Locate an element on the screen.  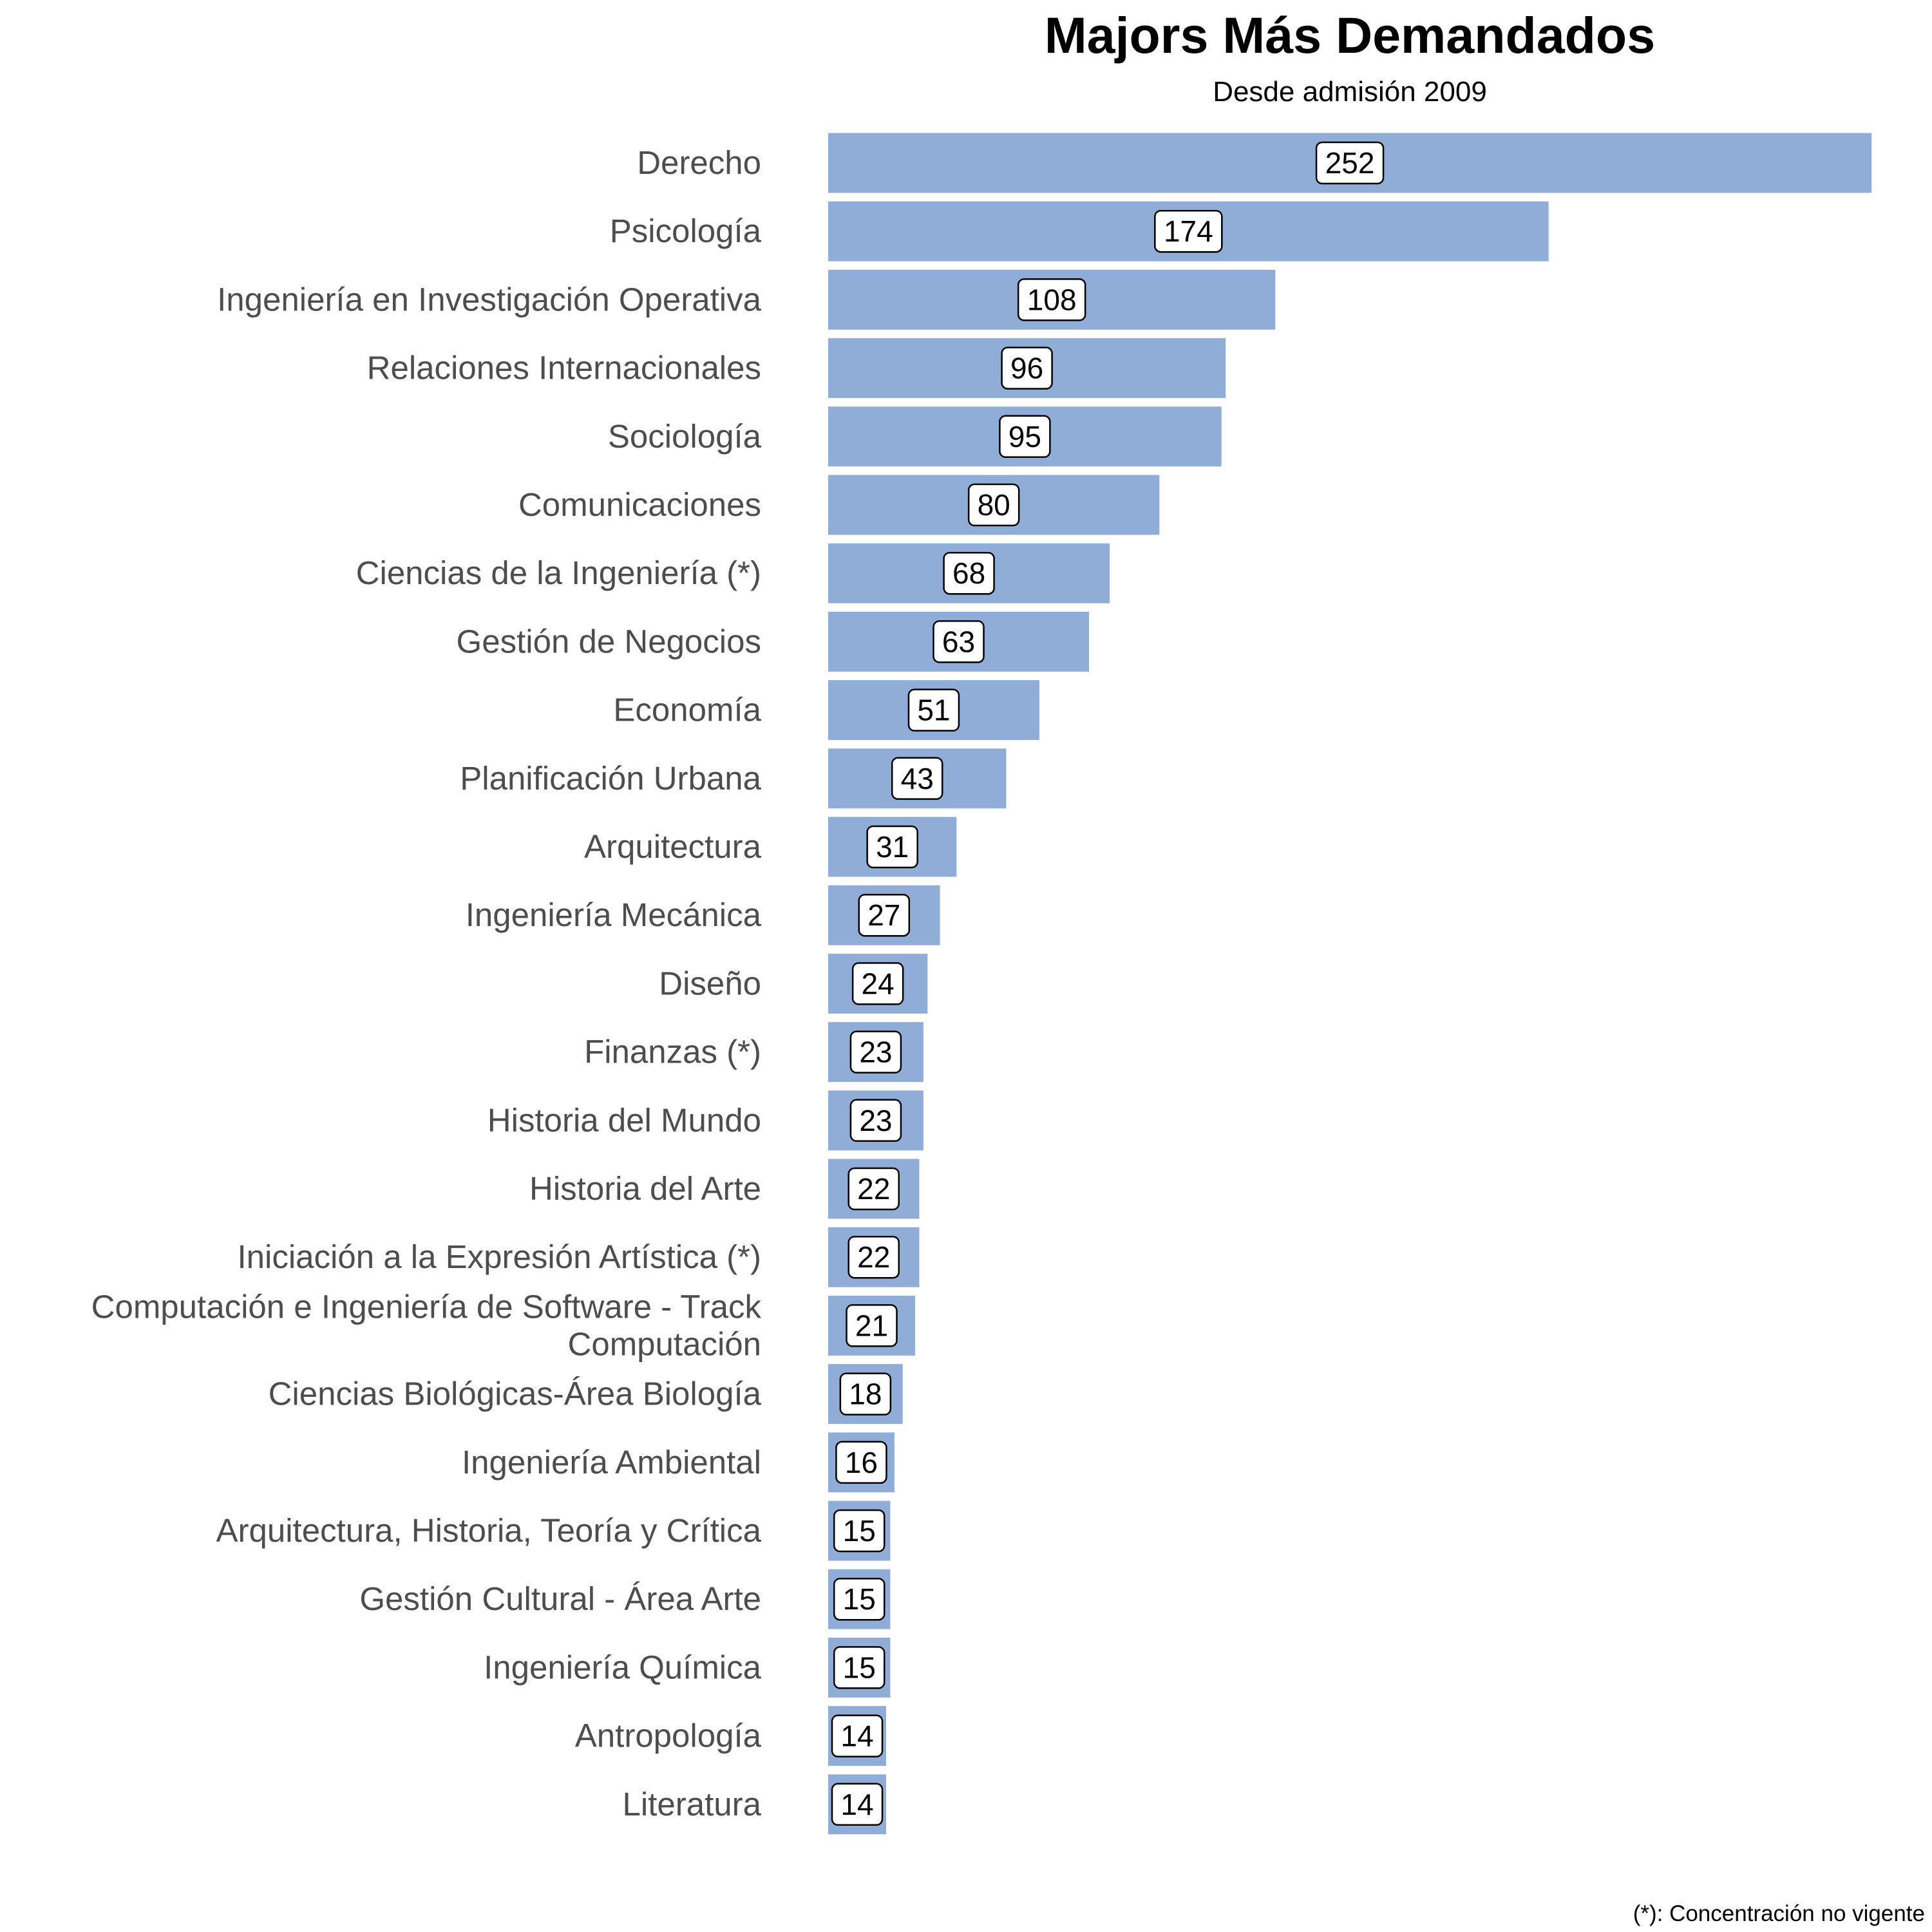
category-label-line: Ingeniería en Investigación Operativa is located at coordinates (489, 299).